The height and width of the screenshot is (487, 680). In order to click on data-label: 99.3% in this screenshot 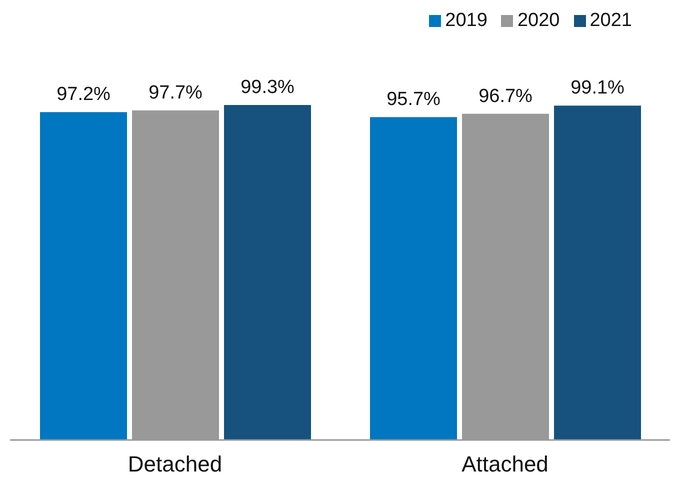, I will do `click(267, 87)`.